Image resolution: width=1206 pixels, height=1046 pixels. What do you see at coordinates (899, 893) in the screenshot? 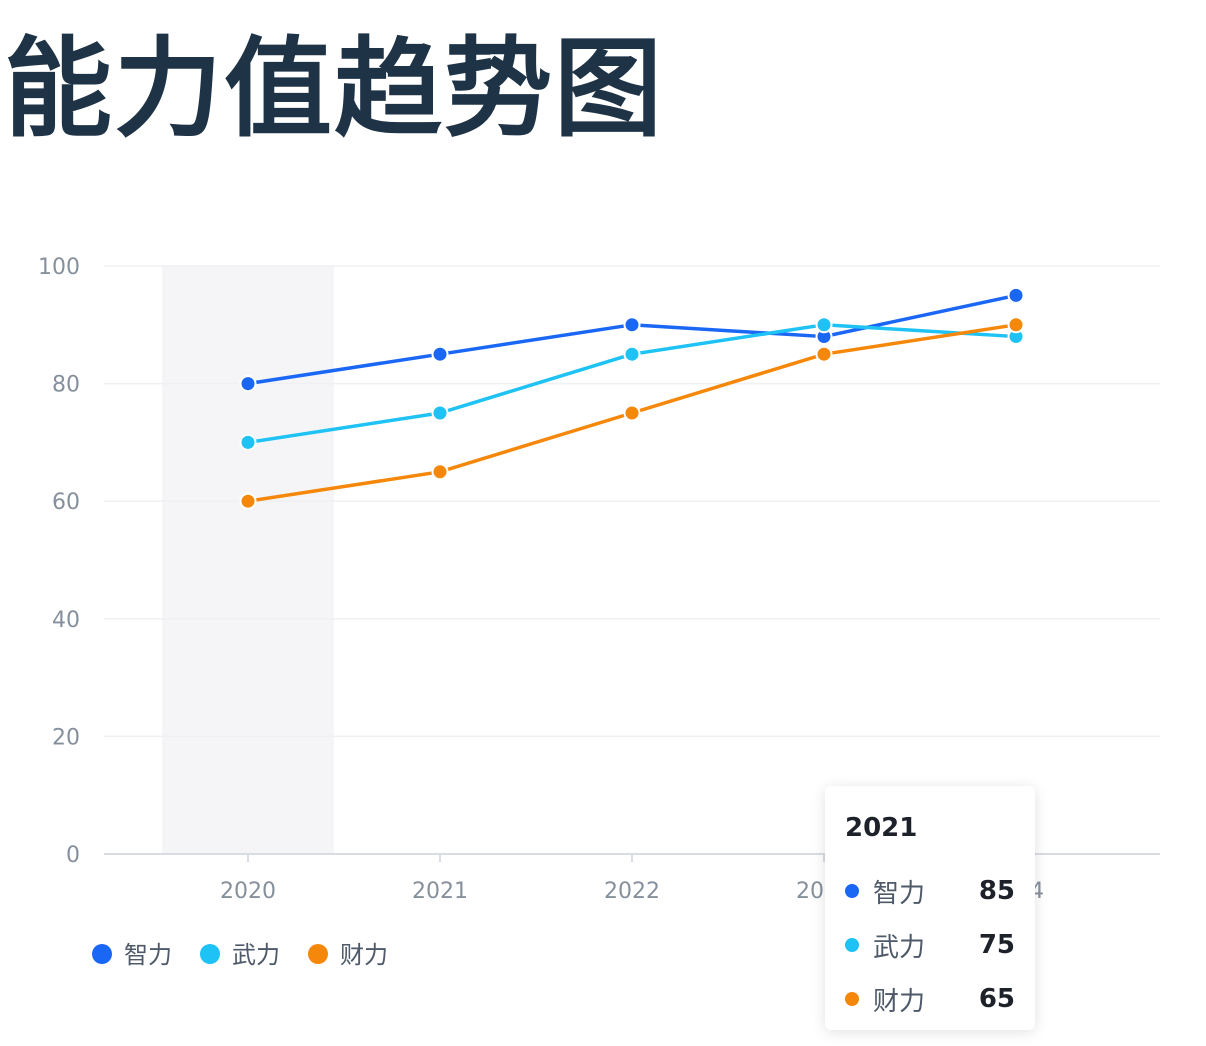
I see `tooltip-series-name: 智力` at bounding box center [899, 893].